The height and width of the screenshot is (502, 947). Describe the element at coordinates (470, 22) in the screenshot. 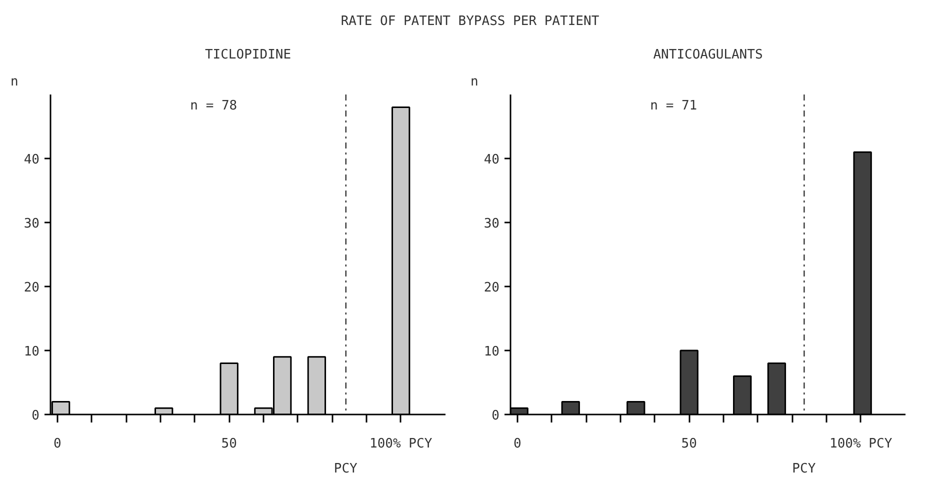

I see `text: RATE OF PATENT BYPASS PER PATIENT` at that location.